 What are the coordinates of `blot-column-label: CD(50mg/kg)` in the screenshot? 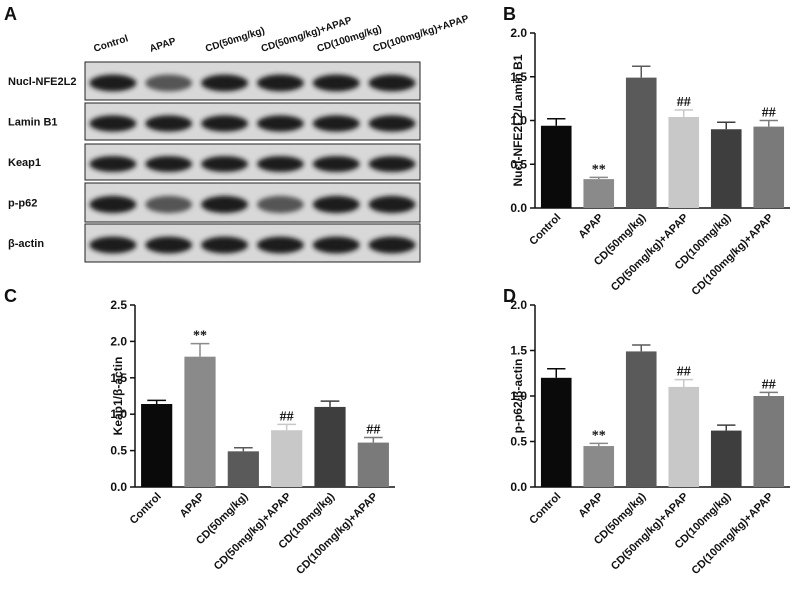 It's located at (235, 40).